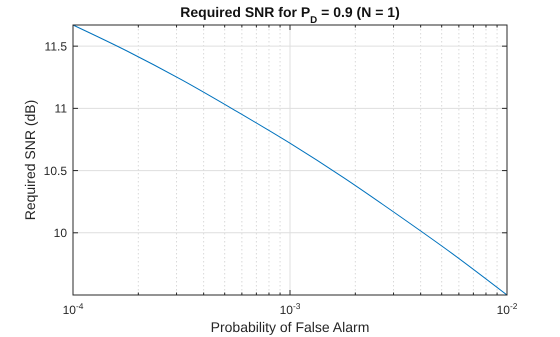  I want to click on x-tick-label: 10$^{-3}$, so click(290, 309).